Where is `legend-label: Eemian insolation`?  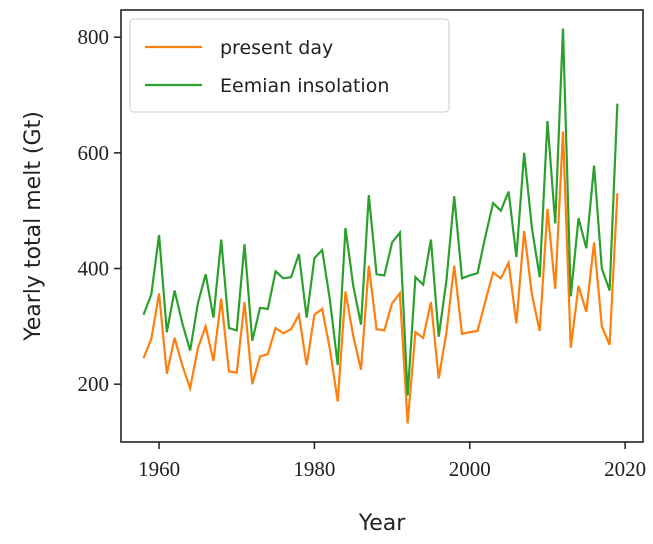
legend-label: Eemian insolation is located at coordinates (304, 86).